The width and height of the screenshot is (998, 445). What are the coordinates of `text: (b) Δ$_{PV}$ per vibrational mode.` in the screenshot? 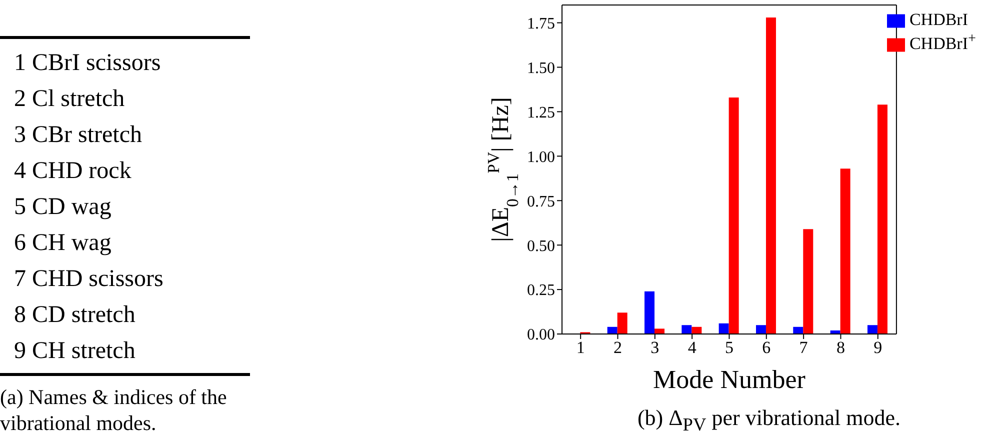 It's located at (768, 419).